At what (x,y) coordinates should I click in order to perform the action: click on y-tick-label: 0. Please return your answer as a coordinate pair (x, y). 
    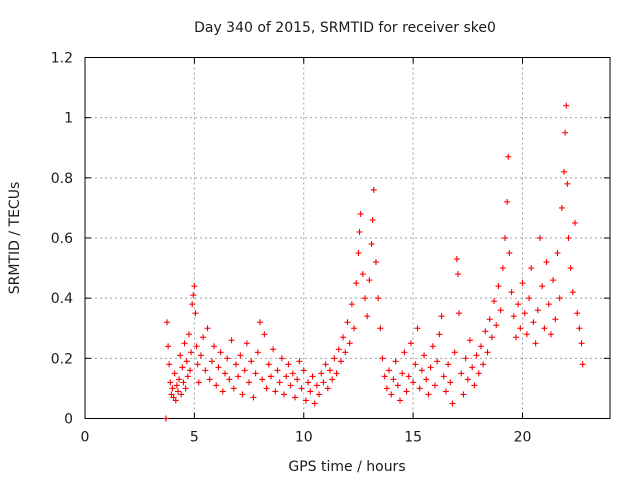
    Looking at the image, I should click on (68, 420).